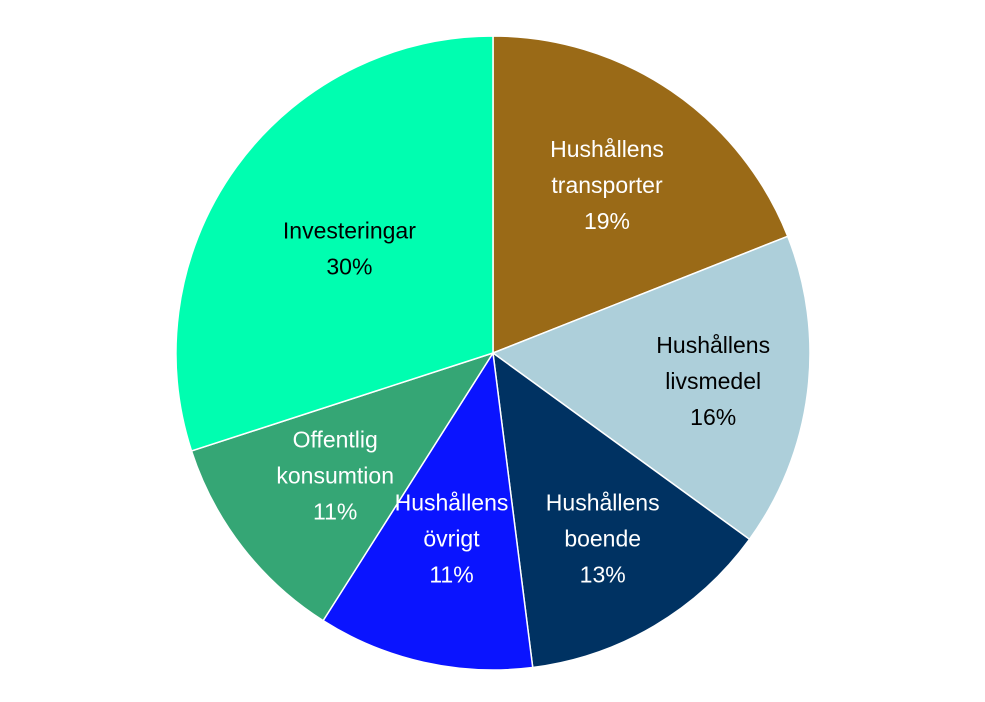 The width and height of the screenshot is (985, 702). I want to click on slice-value-label: 16%, so click(713, 417).